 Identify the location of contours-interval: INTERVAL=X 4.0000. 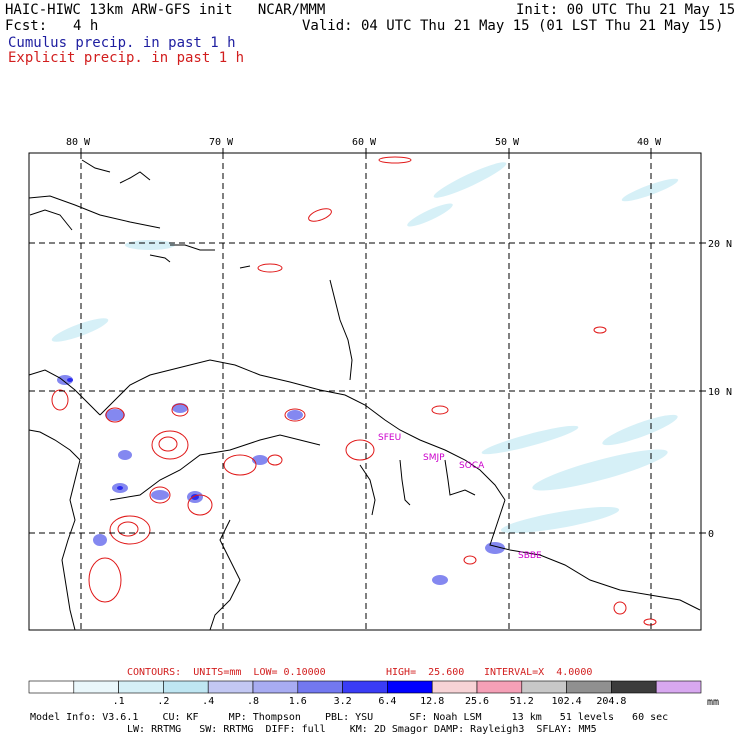
(538, 672).